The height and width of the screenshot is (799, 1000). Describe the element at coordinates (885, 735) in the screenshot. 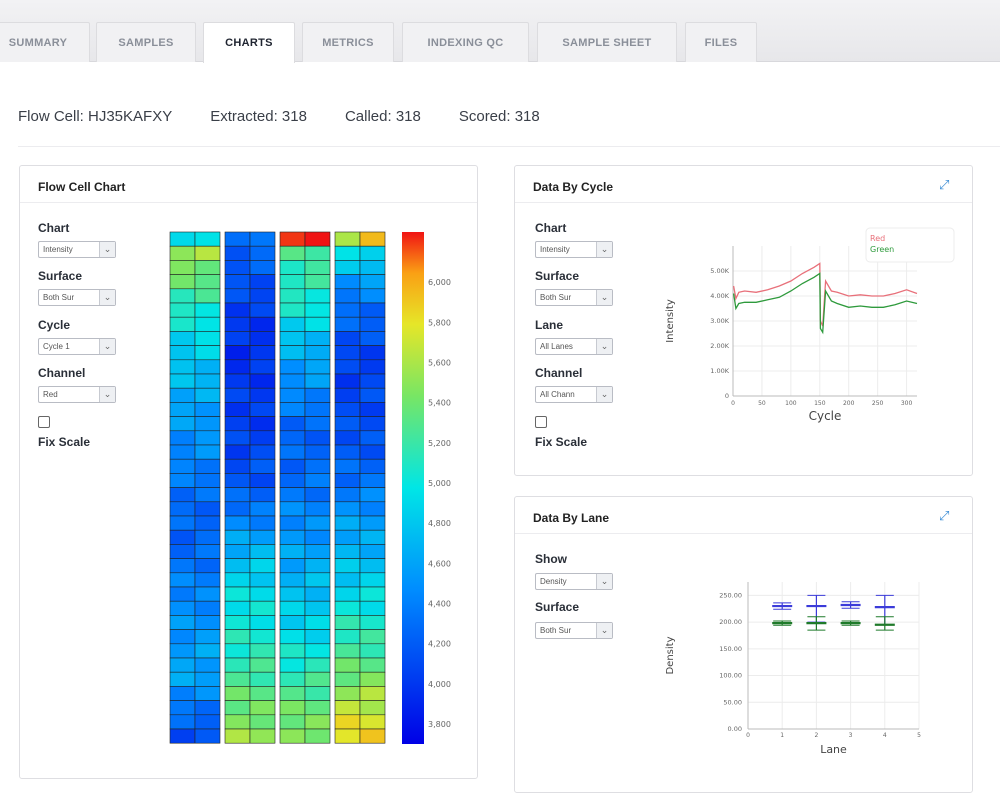

I see `x-tick-label: 4` at that location.